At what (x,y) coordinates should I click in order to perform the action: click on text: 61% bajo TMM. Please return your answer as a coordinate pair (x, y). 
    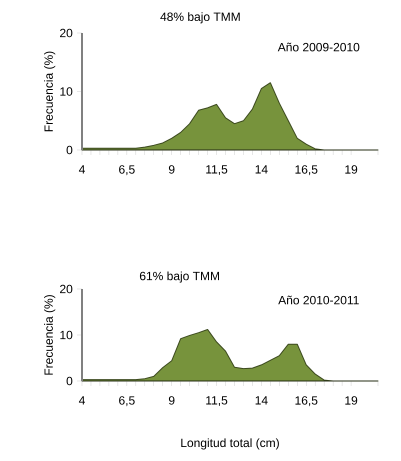
    Looking at the image, I should click on (180, 277).